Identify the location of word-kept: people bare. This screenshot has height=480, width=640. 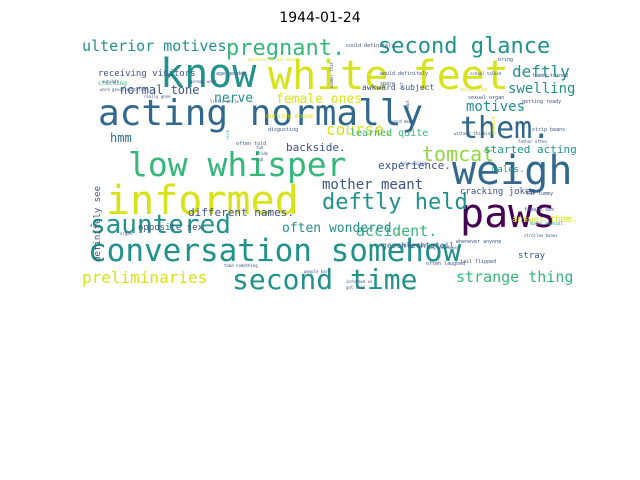
(317, 271).